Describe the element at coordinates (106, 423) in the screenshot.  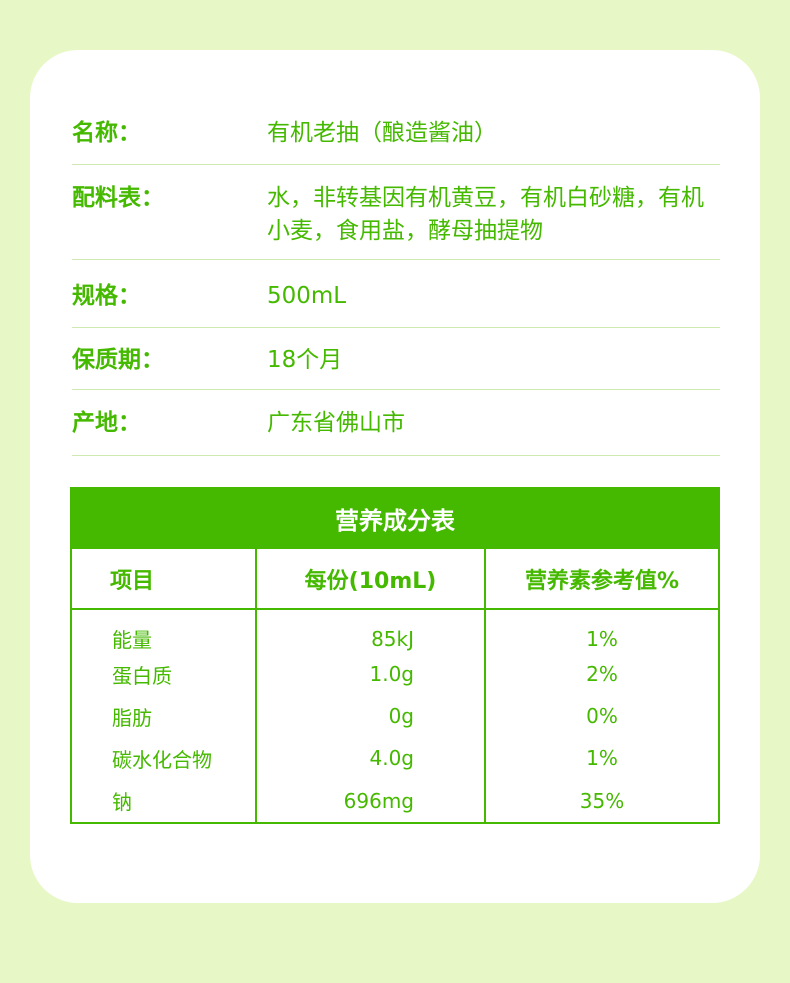
I see `info-label: 产地：` at that location.